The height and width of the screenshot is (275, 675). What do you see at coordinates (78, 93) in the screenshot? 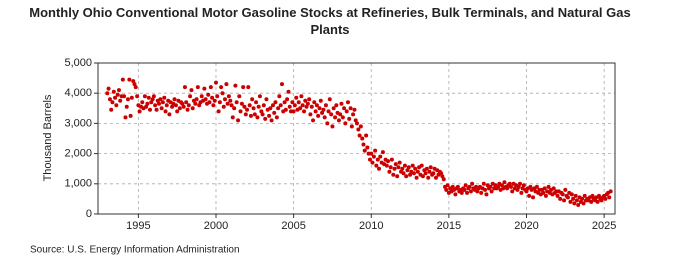
I see `y-tick-label: 4,000` at bounding box center [78, 93].